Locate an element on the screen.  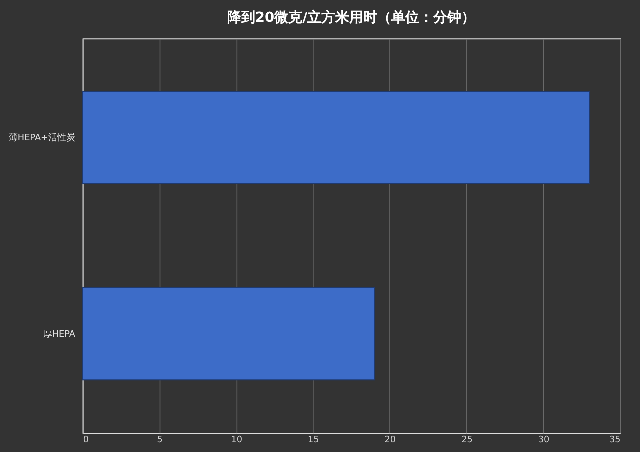
y-tick-label: 厚HEPA is located at coordinates (59, 335).